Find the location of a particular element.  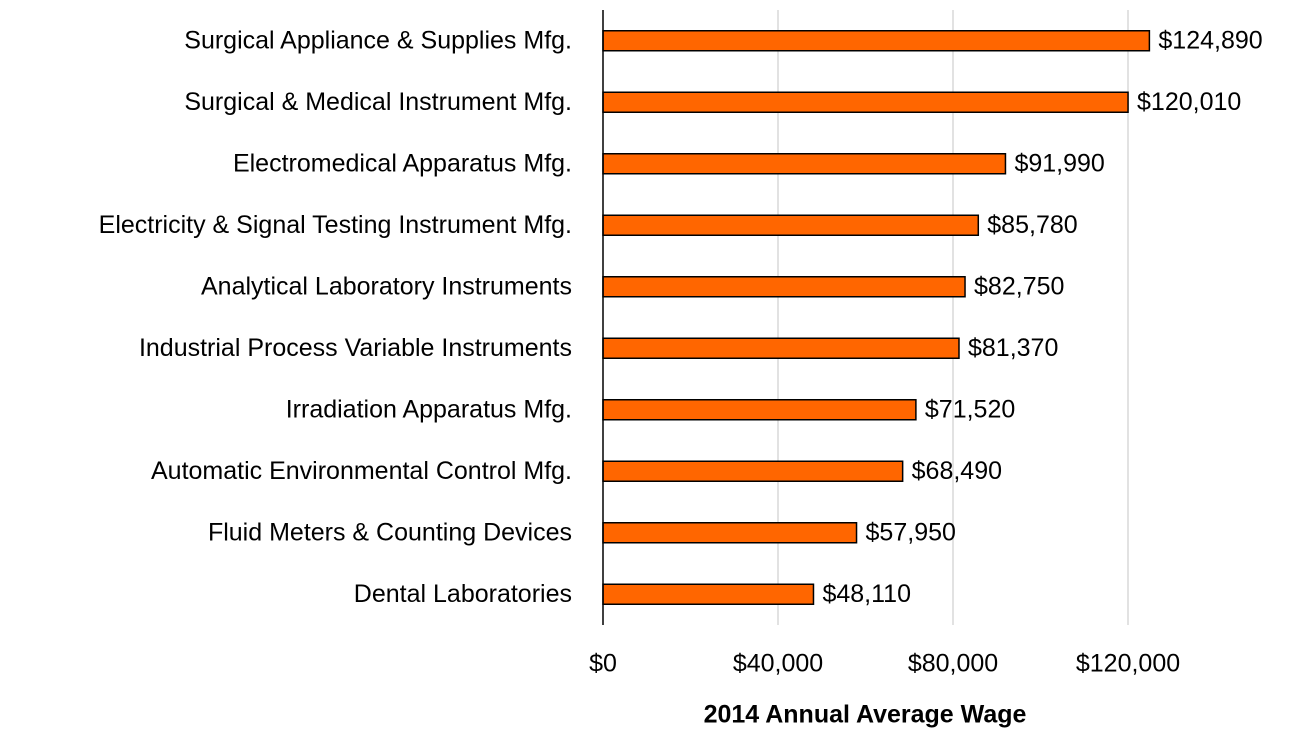

data-label: $91,990 is located at coordinates (1059, 163).